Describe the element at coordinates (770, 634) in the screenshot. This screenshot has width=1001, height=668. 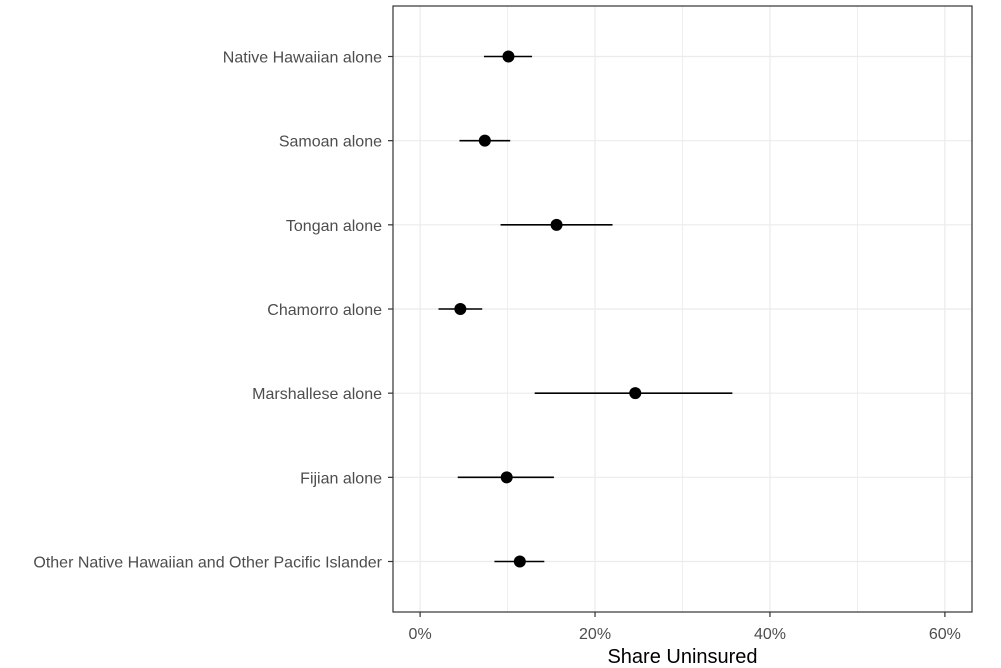
I see `x-tick-label: 40%` at that location.